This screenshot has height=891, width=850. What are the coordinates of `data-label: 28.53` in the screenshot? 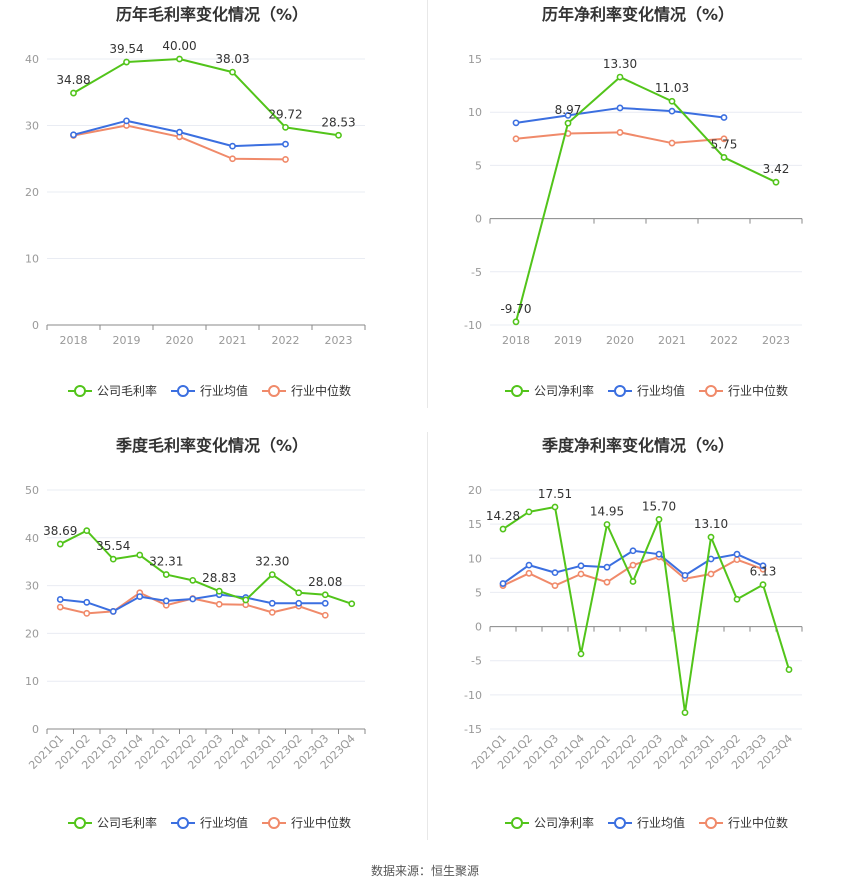 It's located at (338, 122).